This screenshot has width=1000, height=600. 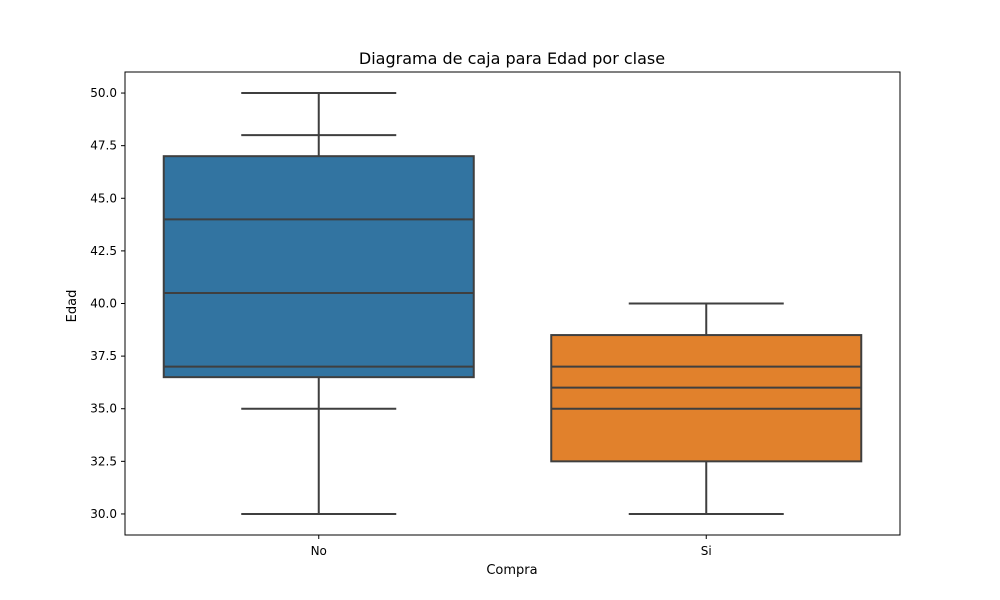 What do you see at coordinates (512, 58) in the screenshot?
I see `chart-title: Diagrama de caja para Edad por clase` at bounding box center [512, 58].